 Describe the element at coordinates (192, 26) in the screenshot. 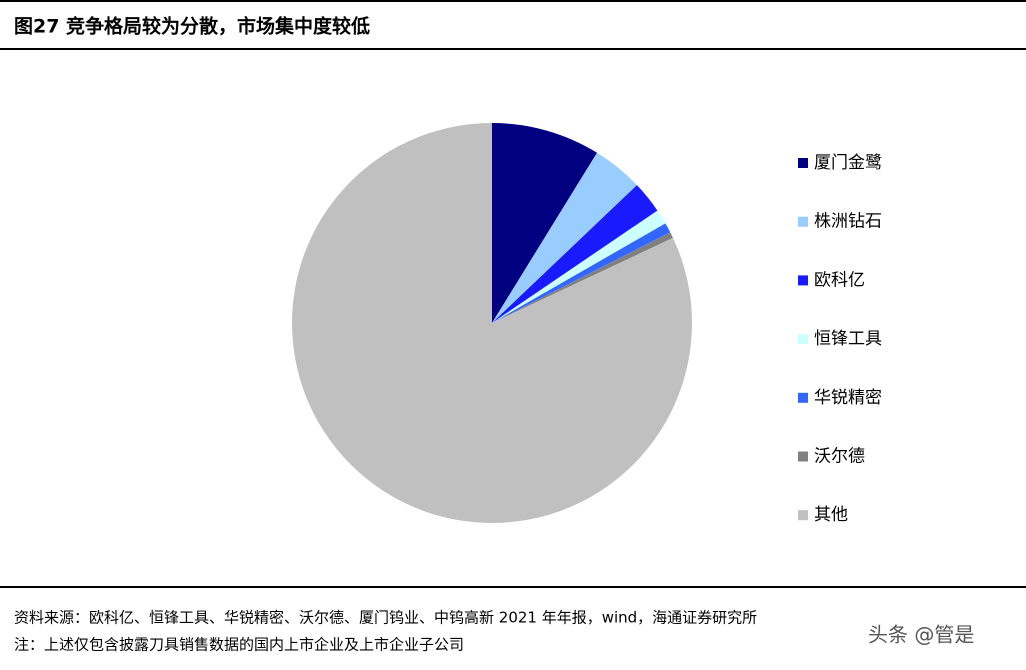

I see `chart-title: 图27 竞争格局较为分散，市场集中度较低` at that location.